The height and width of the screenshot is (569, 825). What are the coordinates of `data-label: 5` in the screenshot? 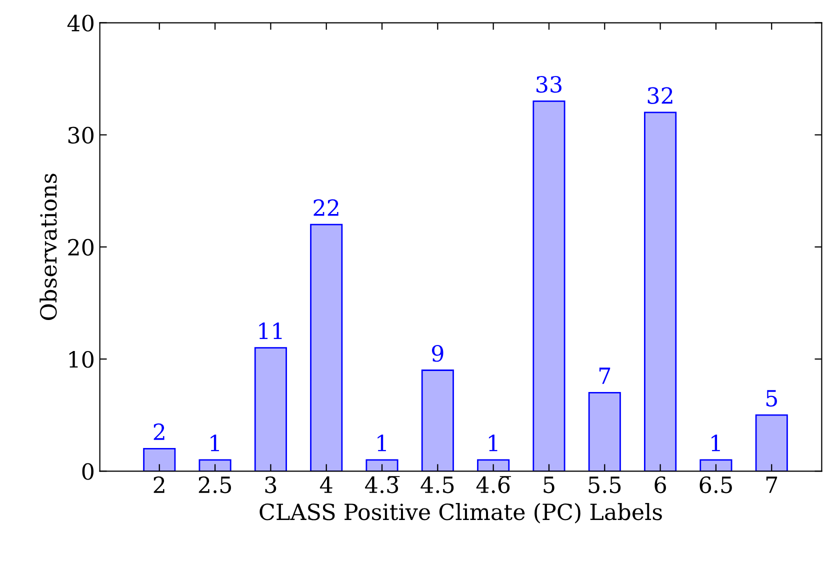 It's located at (771, 398).